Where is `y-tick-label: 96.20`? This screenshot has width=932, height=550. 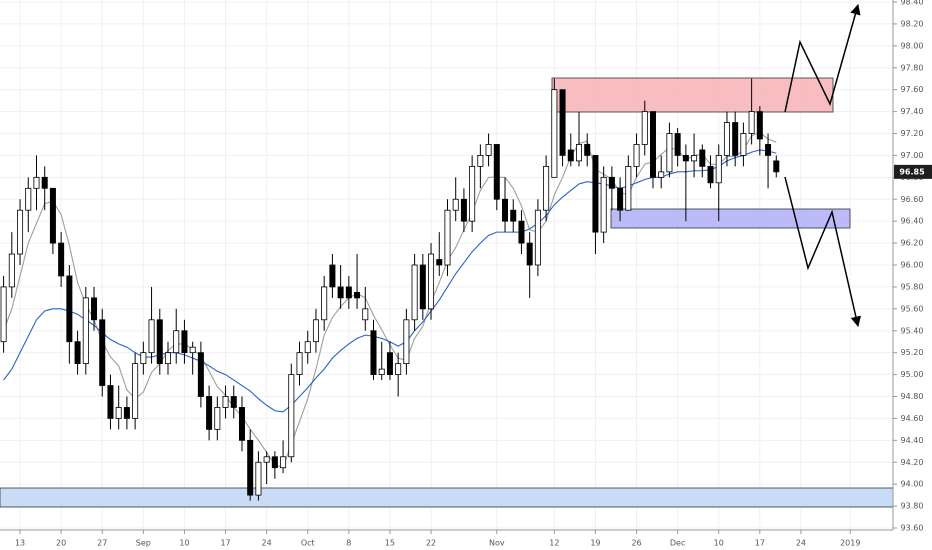
y-tick-label: 96.20 is located at coordinates (912, 243).